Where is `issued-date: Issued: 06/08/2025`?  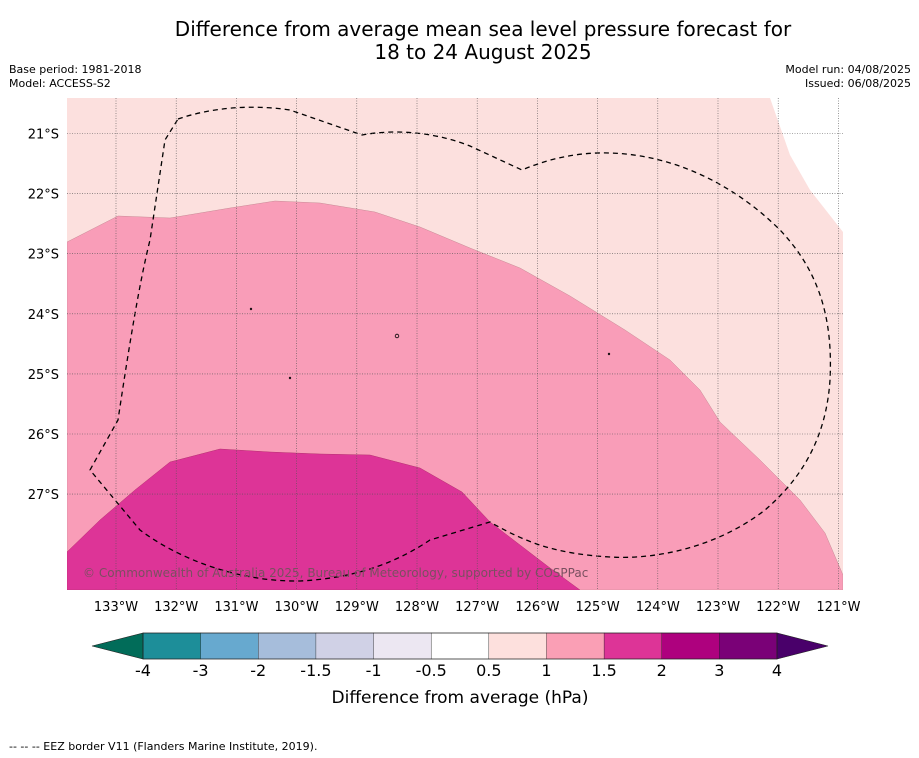
issued-date: Issued: 06/08/2025 is located at coordinates (857, 83).